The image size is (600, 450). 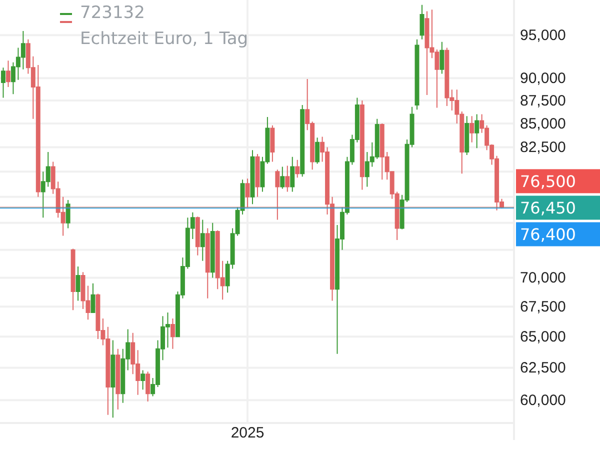 I want to click on ref-line-label: 76,400, so click(x=548, y=234).